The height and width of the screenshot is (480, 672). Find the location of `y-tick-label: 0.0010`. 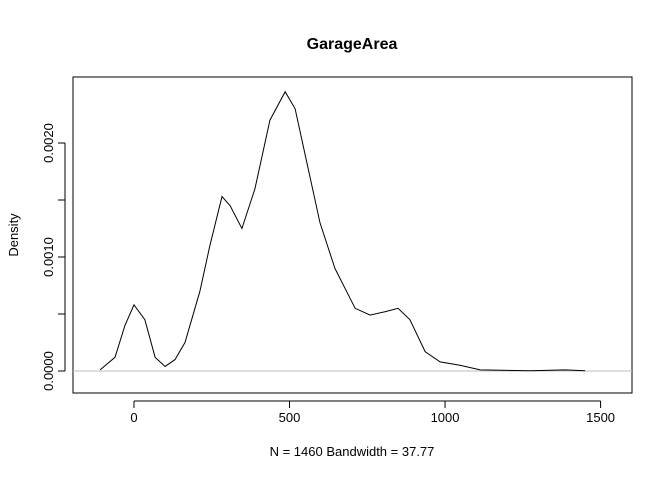

y-tick-label: 0.0010 is located at coordinates (48, 257).